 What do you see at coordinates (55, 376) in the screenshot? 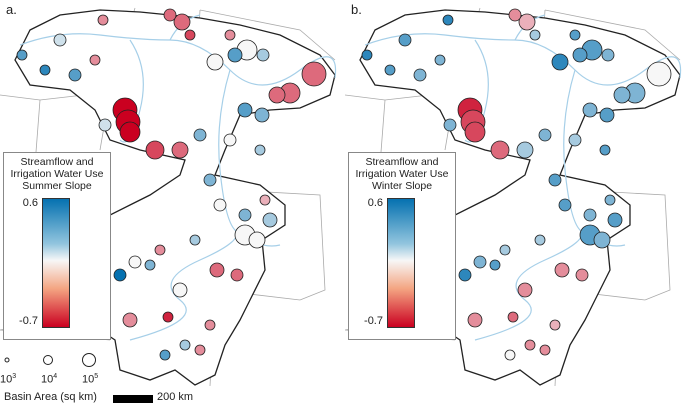
I see `size-exp: 4` at bounding box center [55, 376].